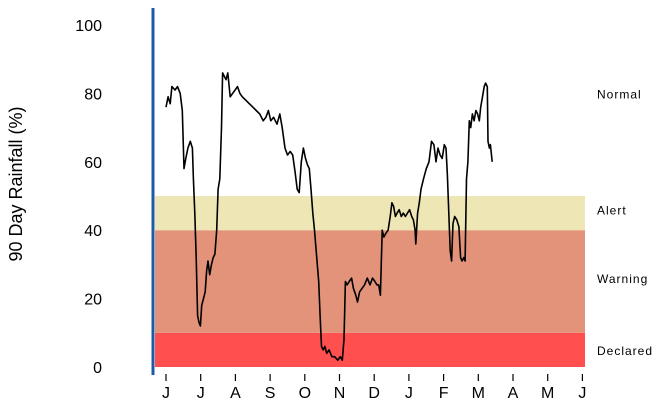 Image resolution: width=671 pixels, height=402 pixels. I want to click on y-tick-labels: 0 20 40 60 80 100, so click(88, 197).